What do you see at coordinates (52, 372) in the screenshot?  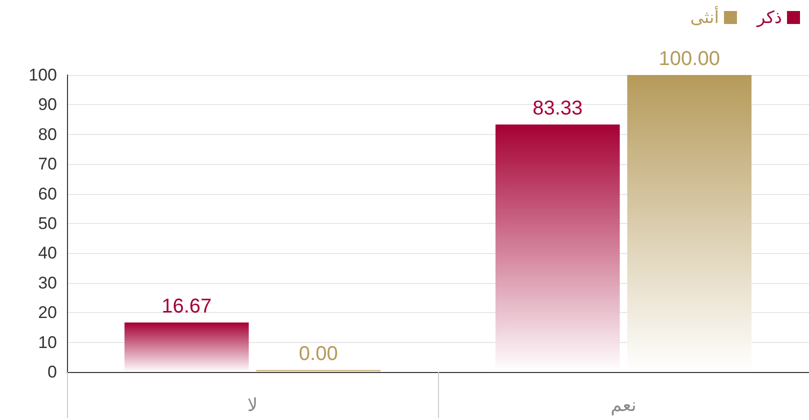 I see `y-tick-label: 0` at bounding box center [52, 372].